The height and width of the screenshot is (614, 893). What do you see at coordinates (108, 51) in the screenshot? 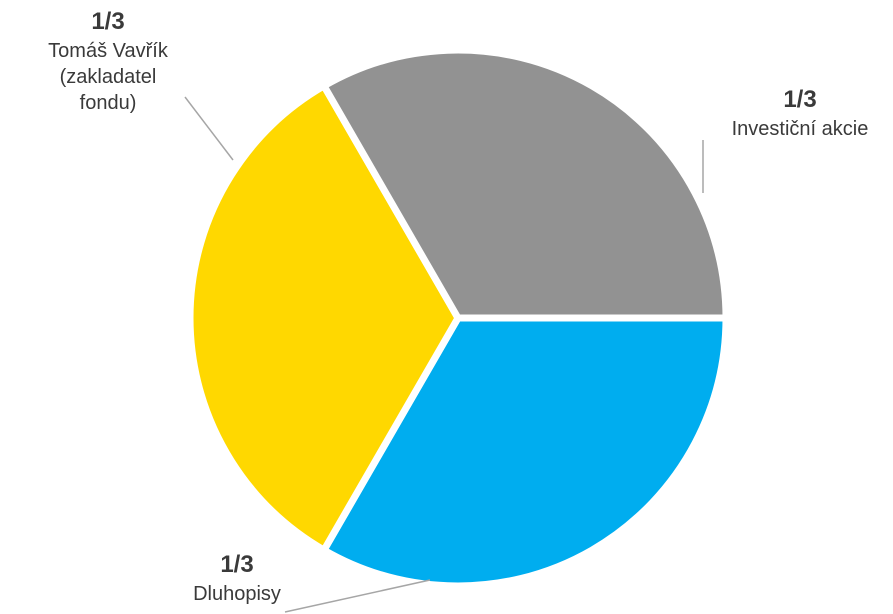
I see `slice-category-label-3-line-1: Tomáš Vavřík` at bounding box center [108, 51].